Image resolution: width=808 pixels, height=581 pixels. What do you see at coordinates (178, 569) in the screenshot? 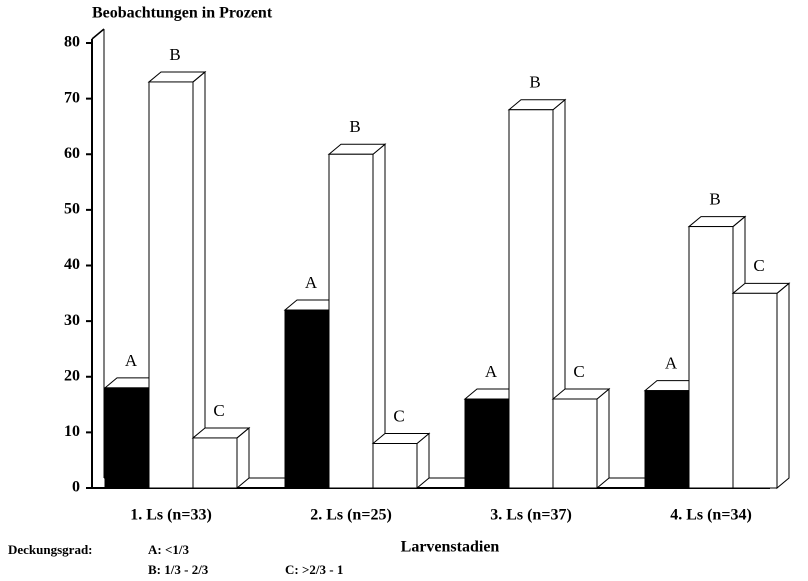
I see `legend-item: B: 1/3 - 2/3` at bounding box center [178, 569].